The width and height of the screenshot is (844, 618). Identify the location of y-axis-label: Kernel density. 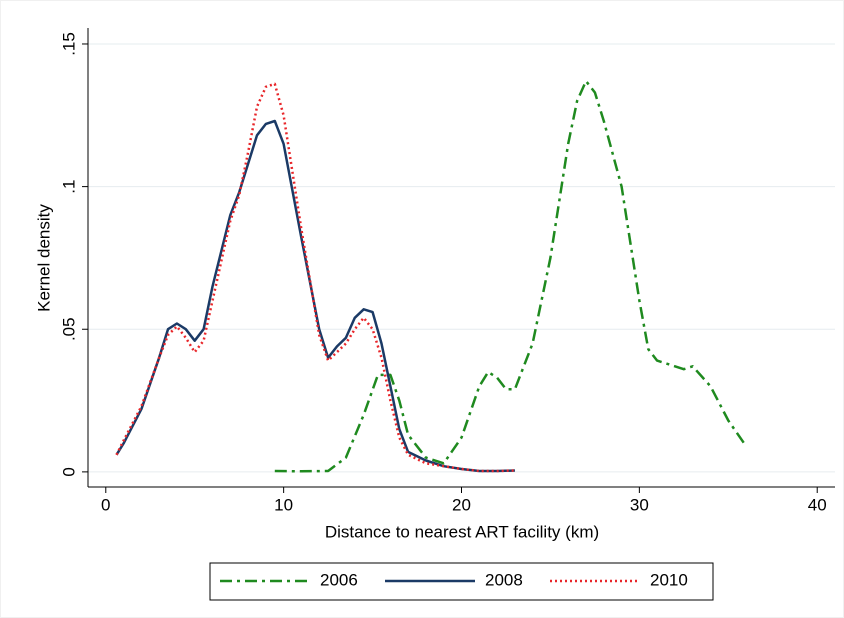
(43, 258).